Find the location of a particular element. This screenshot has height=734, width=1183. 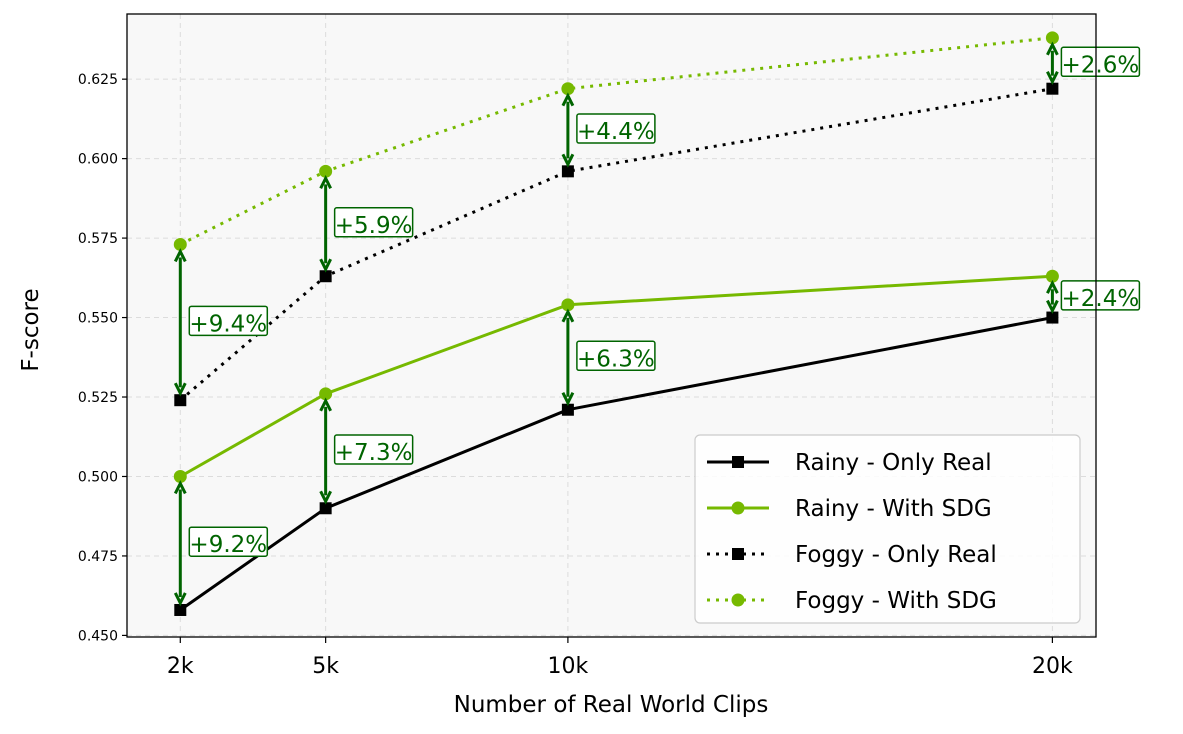

annotation-label: +5.9% is located at coordinates (374, 226).